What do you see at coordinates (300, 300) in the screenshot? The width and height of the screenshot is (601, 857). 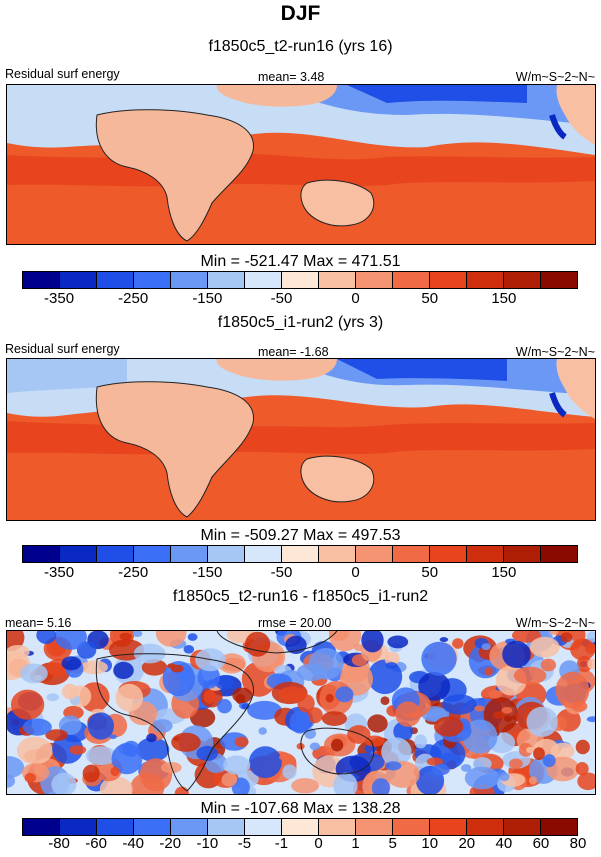 I see `panel-1-colorbar-labels: -350 -250 -150 -50 0 50 150` at bounding box center [300, 300].